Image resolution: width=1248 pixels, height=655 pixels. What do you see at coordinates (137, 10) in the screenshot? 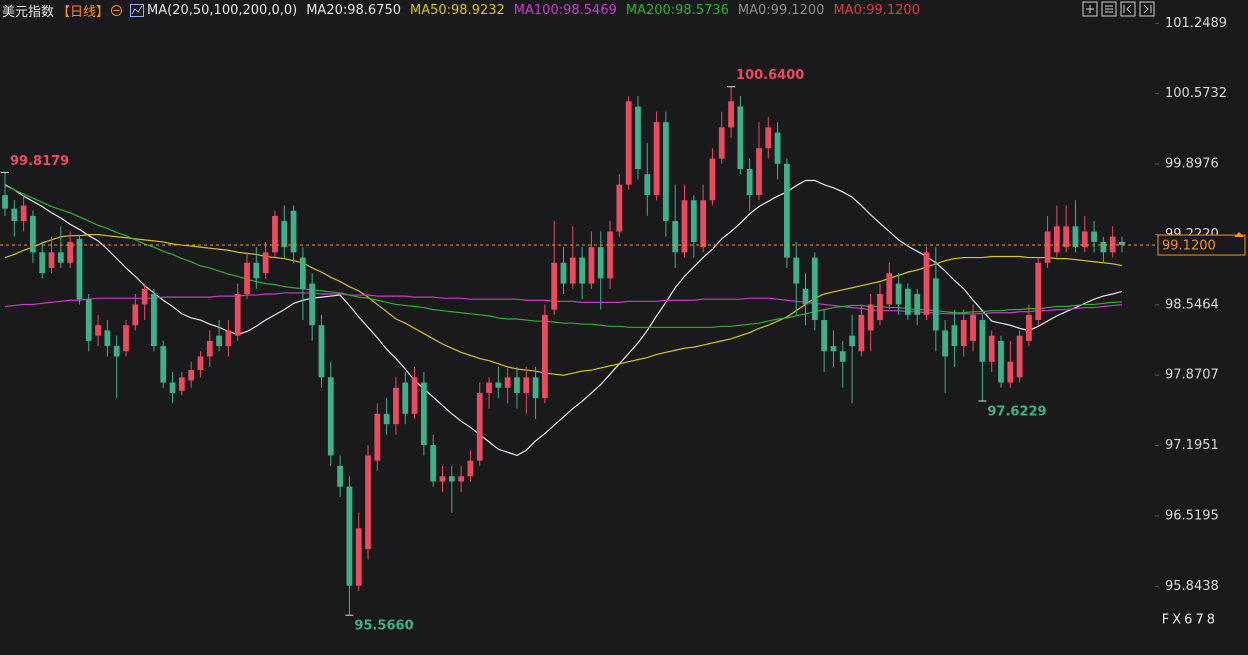
I see `indicator-icon` at bounding box center [137, 10].